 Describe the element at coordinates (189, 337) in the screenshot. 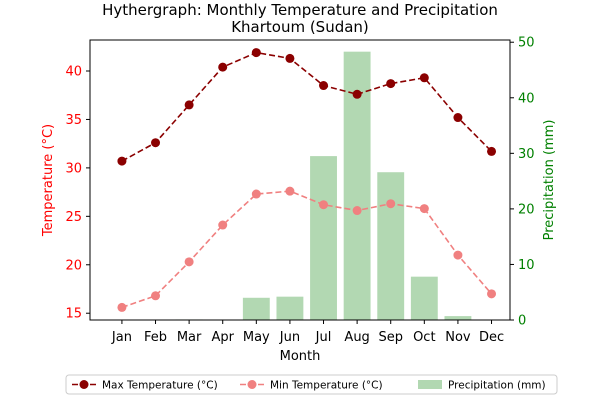

I see `x-tick-label: Mar` at that location.